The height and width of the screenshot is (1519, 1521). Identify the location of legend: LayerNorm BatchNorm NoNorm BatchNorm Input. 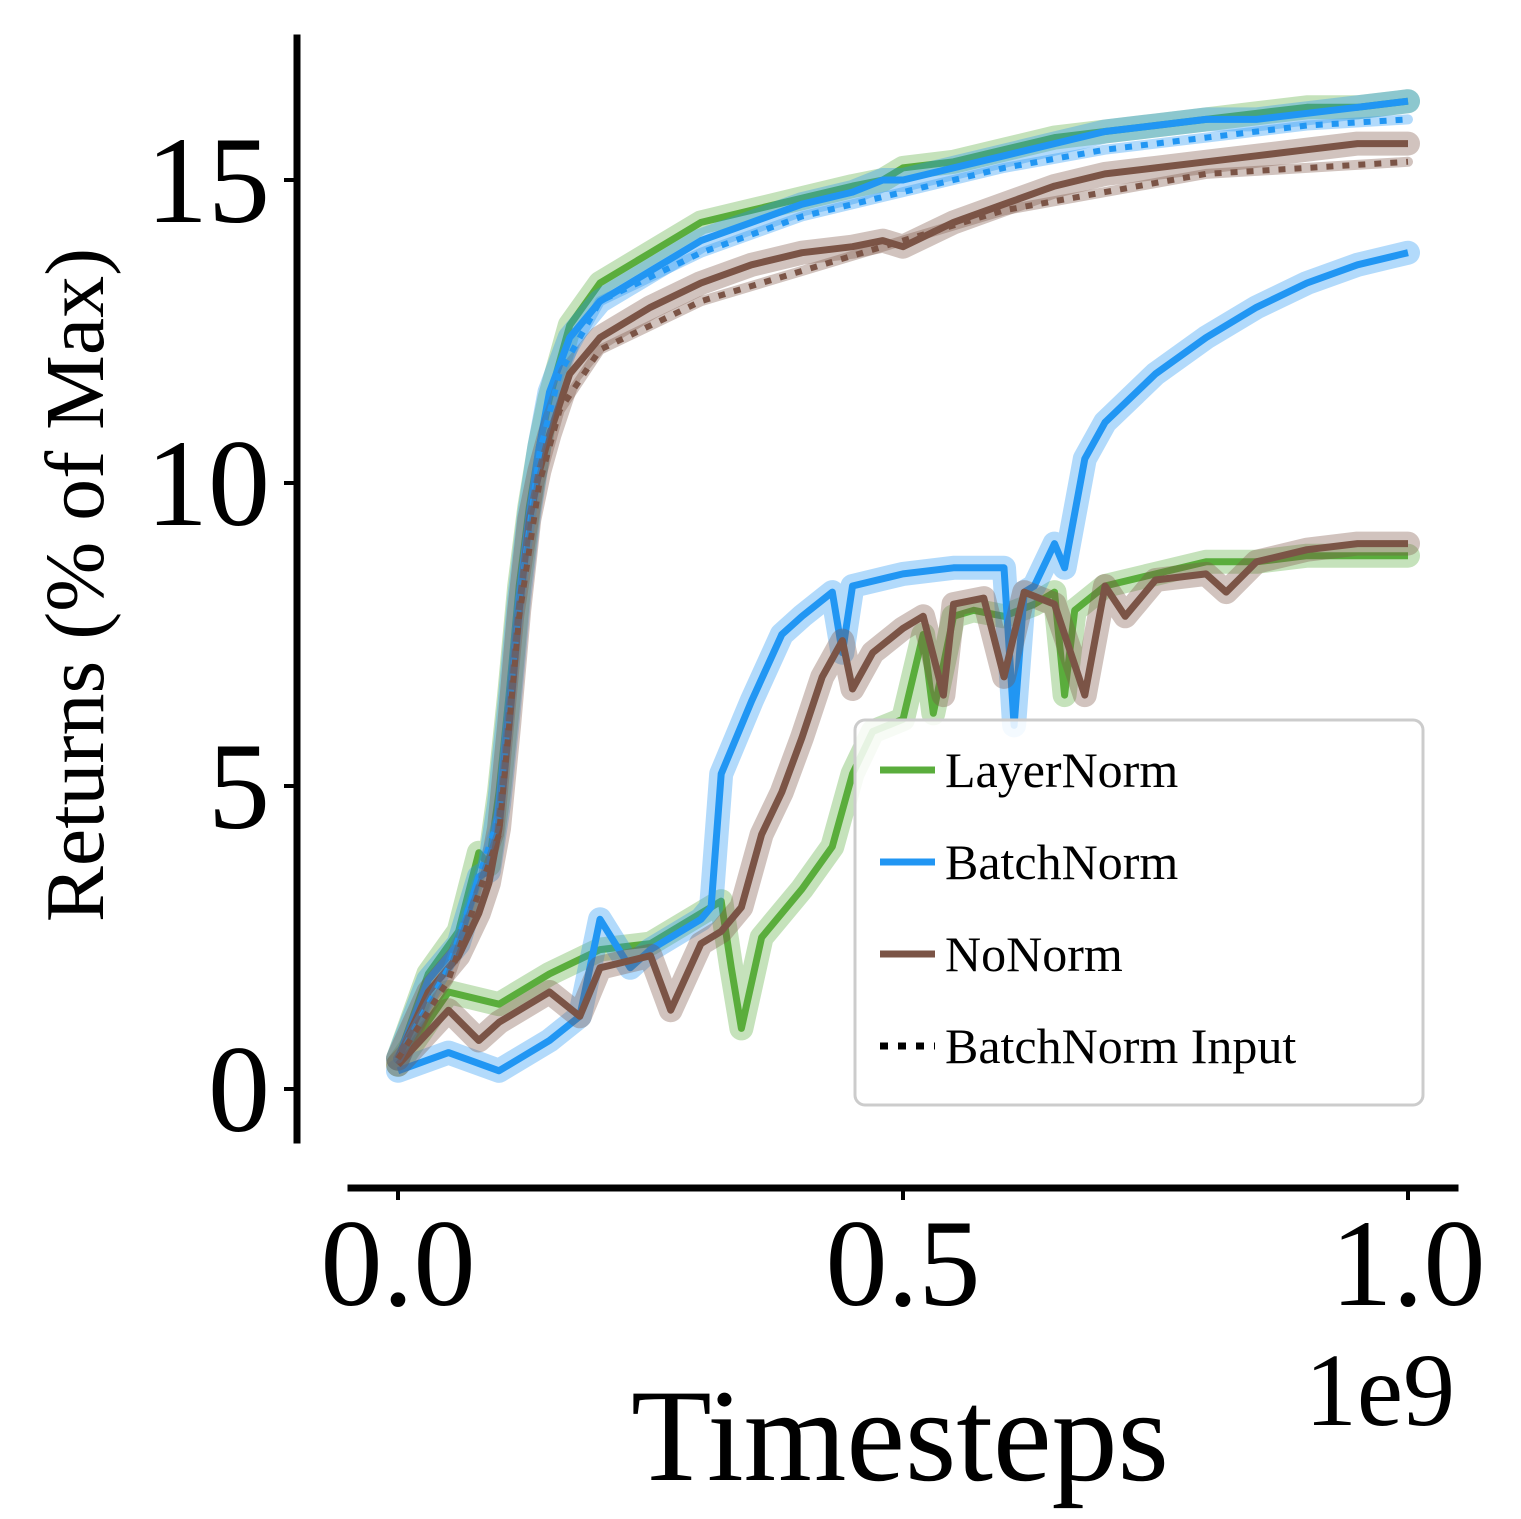
(1139, 912).